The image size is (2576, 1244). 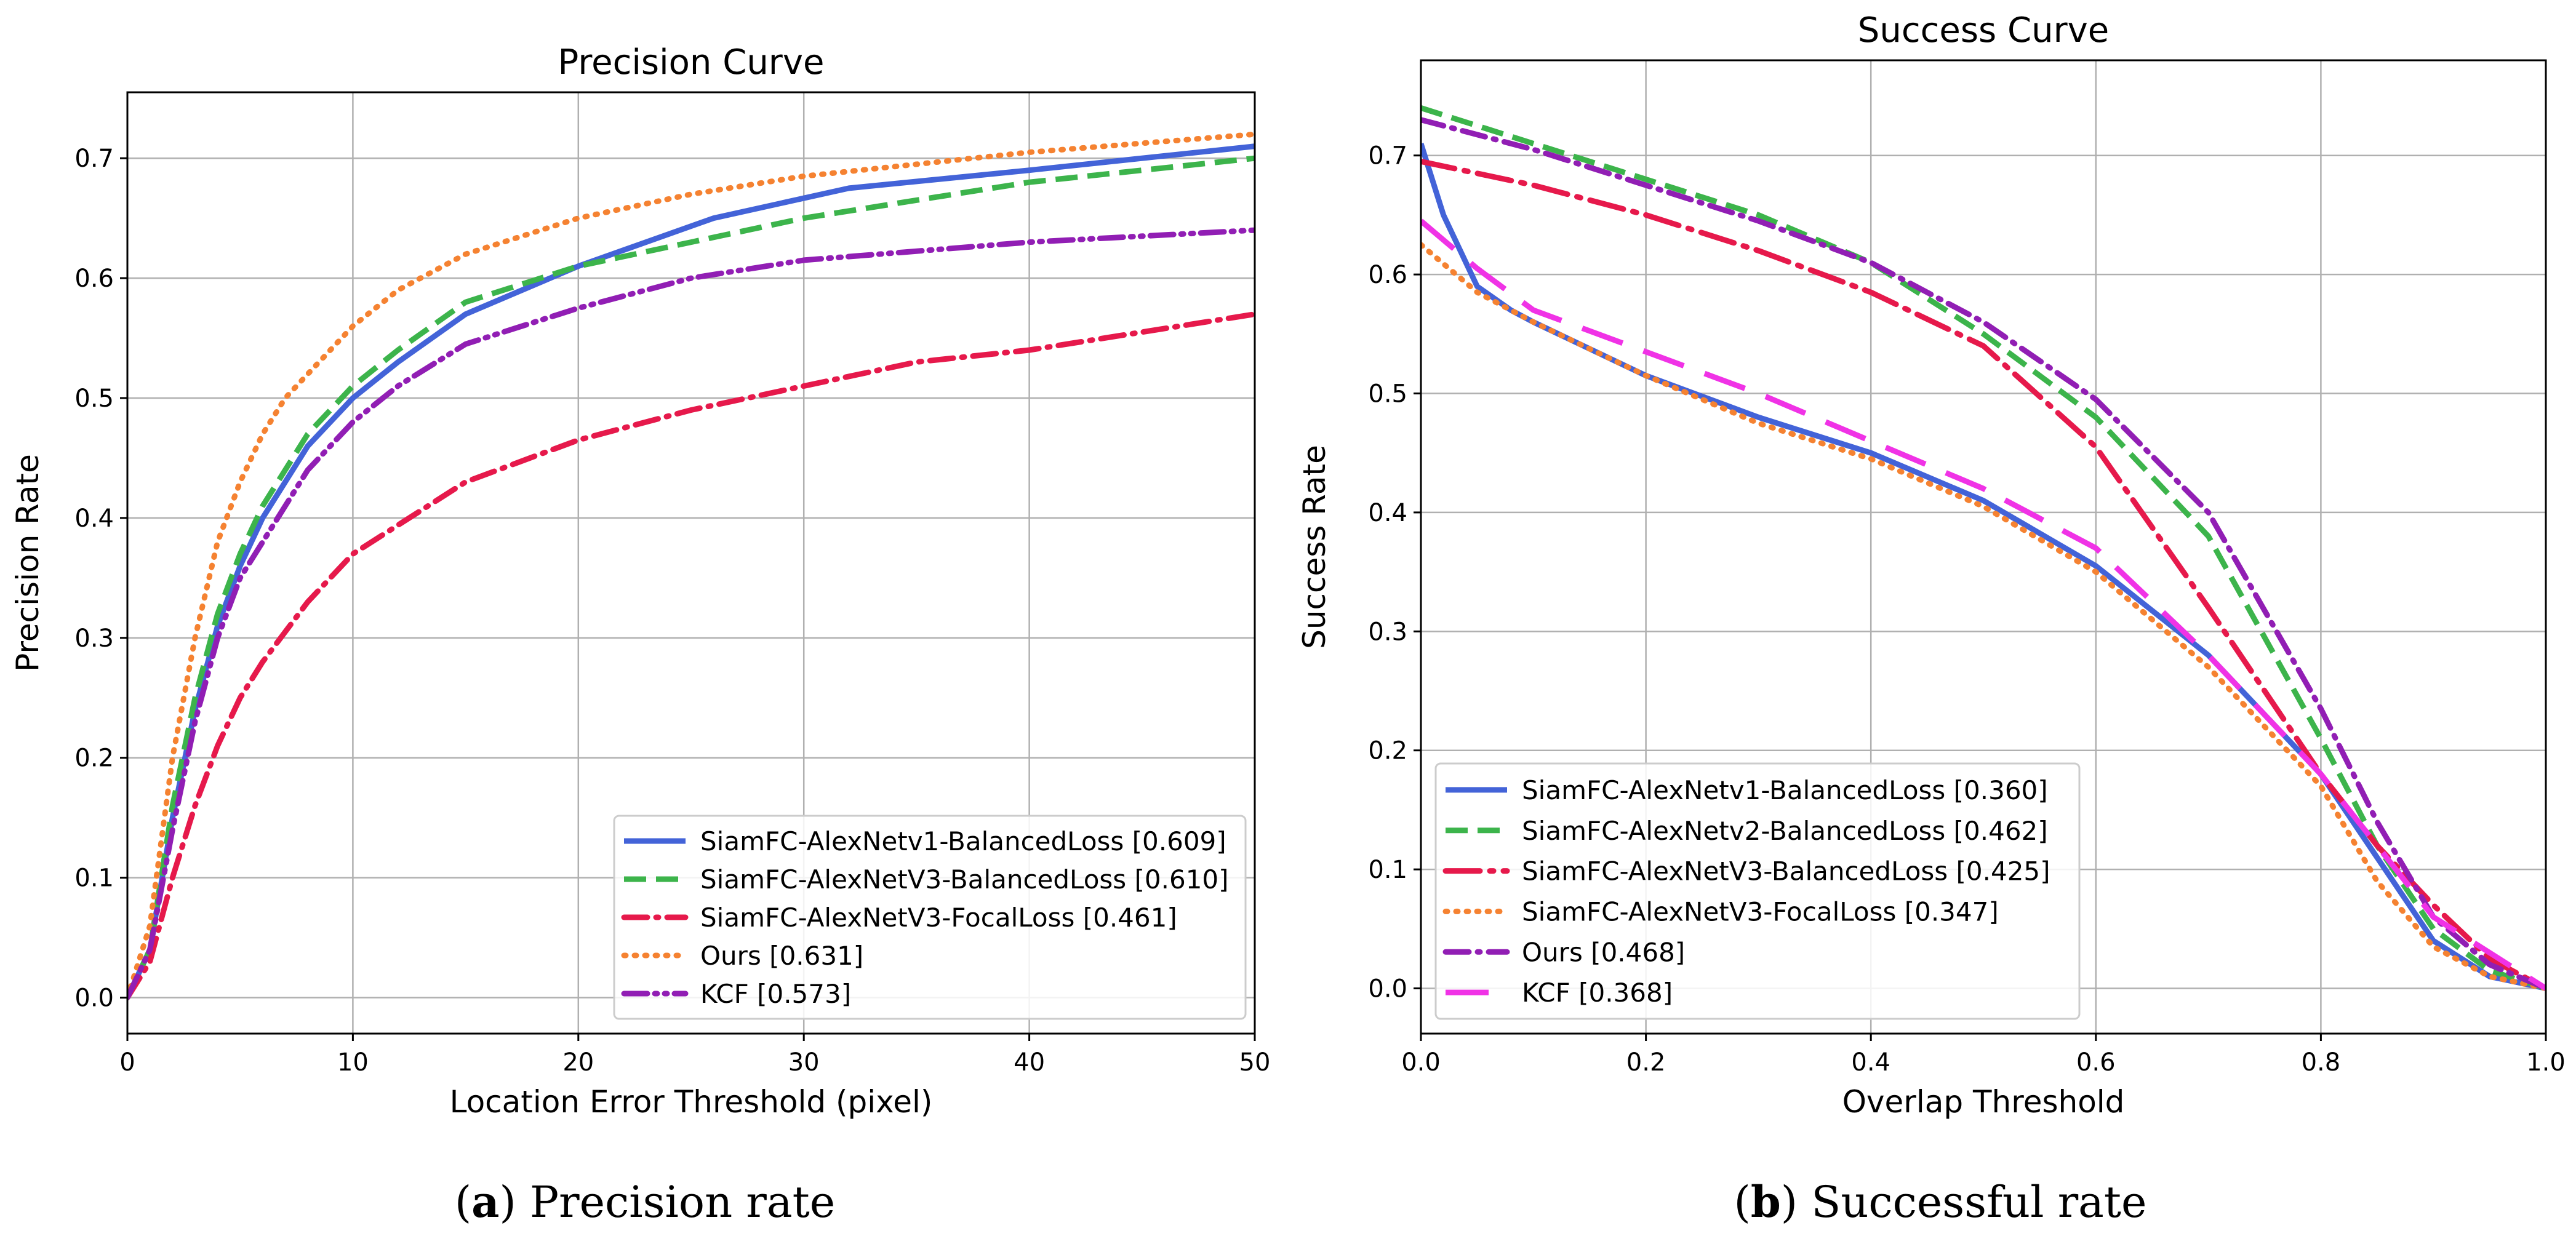 What do you see at coordinates (781, 956) in the screenshot?
I see `legend-entry: Ours [0.631]` at bounding box center [781, 956].